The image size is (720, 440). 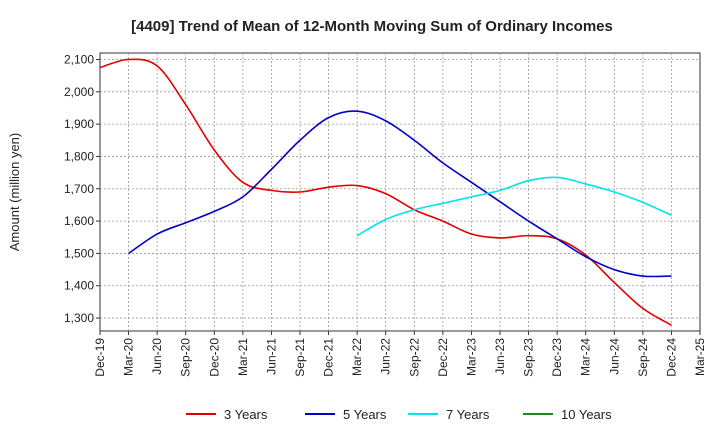 I want to click on x-tick-label: Mar-21, so click(x=243, y=357).